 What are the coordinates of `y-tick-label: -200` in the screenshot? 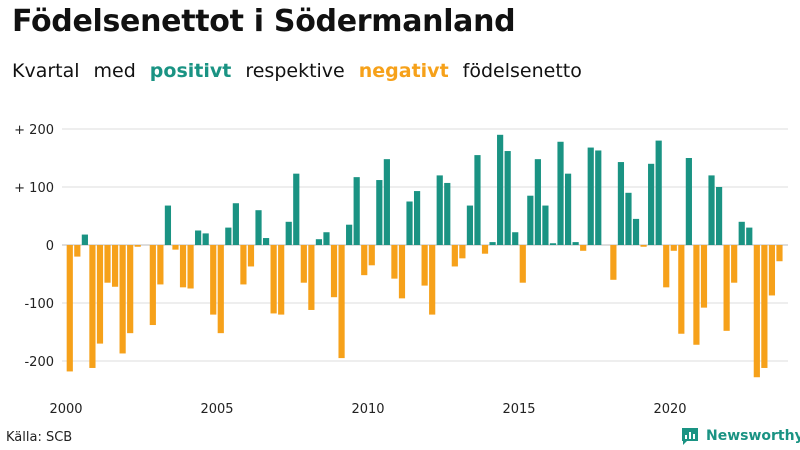 It's located at (39, 362).